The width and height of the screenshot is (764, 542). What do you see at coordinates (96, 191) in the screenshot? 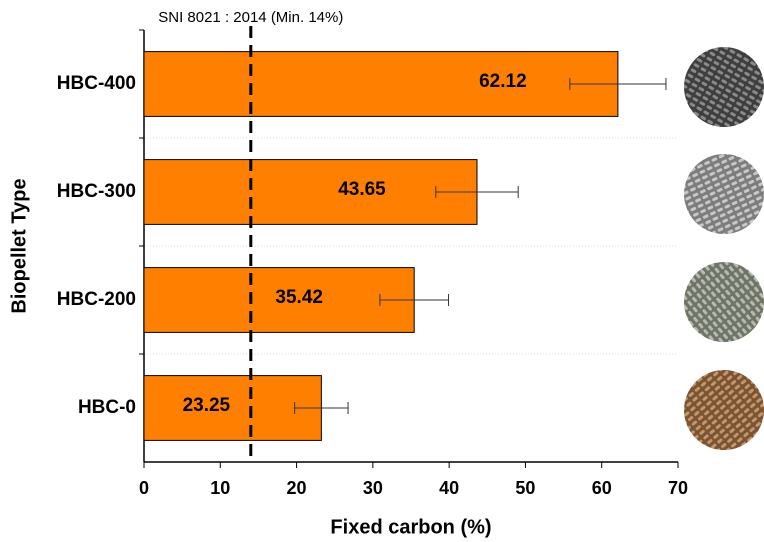
I see `y-tick-label: HBC-300` at bounding box center [96, 191].